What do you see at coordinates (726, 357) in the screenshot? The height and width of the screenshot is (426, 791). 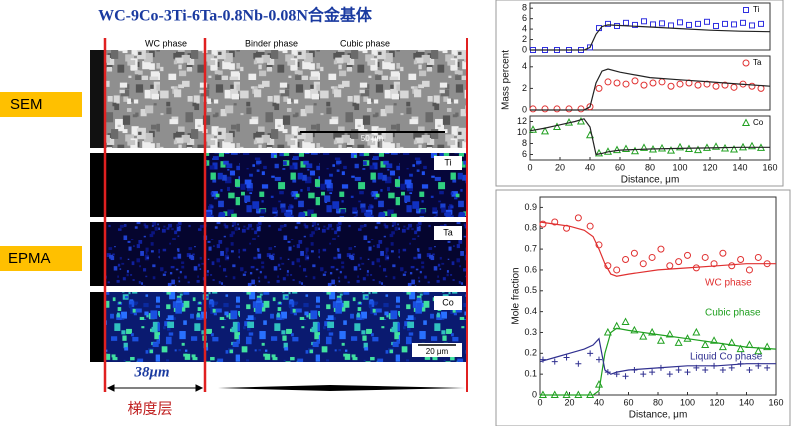 I see `series-label: Liquid Co phase` at bounding box center [726, 357].